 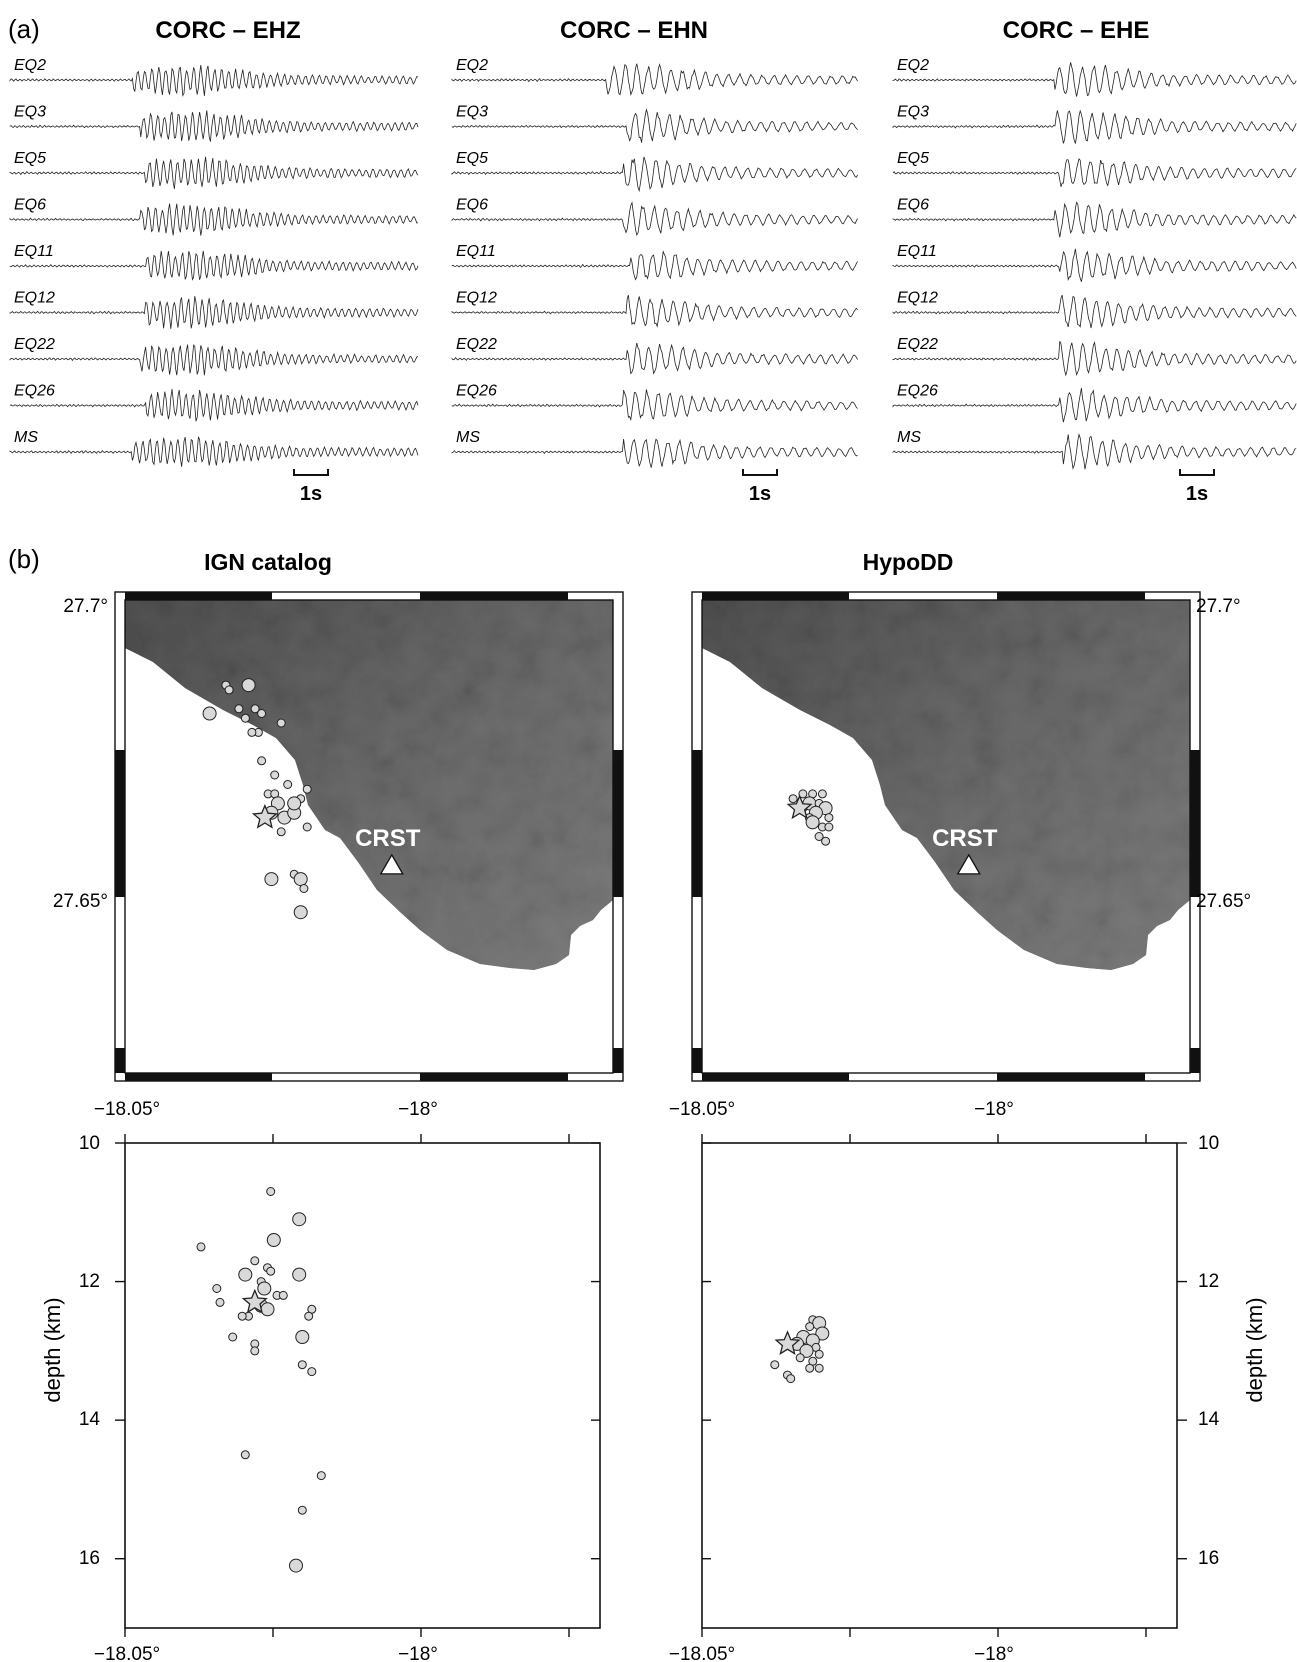 What do you see at coordinates (90, 1419) in the screenshot?
I see `depth-tick-14-left: 14` at bounding box center [90, 1419].